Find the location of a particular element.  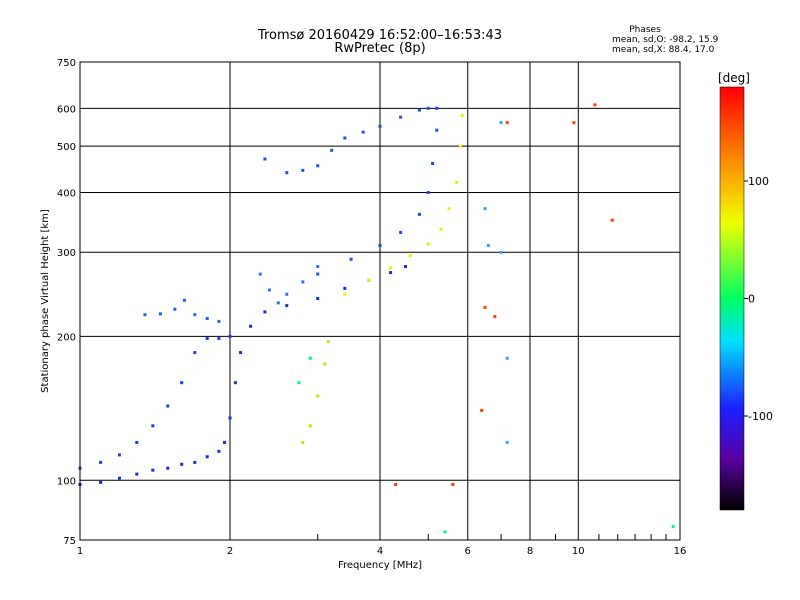

x-tick-label: 10 is located at coordinates (578, 551).